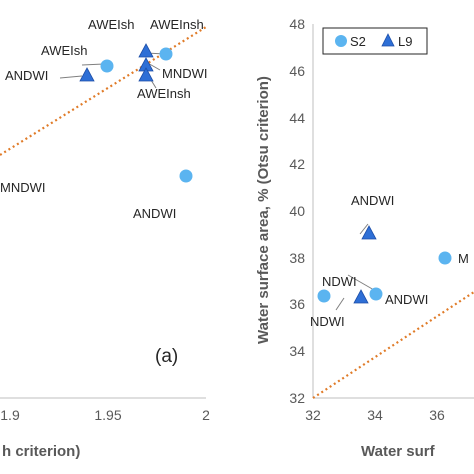 The image size is (474, 474). I want to click on data-point-l9-ndwi, so click(361, 296).